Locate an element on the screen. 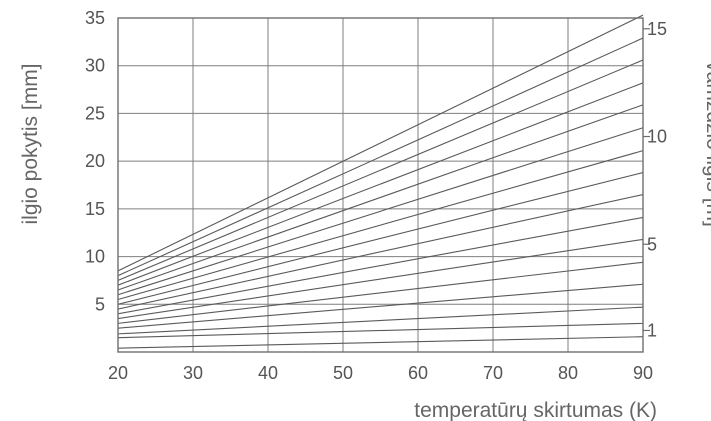 The image size is (711, 421). y2-axis-title: vamzdžio ilgis [m] is located at coordinates (706, 144).